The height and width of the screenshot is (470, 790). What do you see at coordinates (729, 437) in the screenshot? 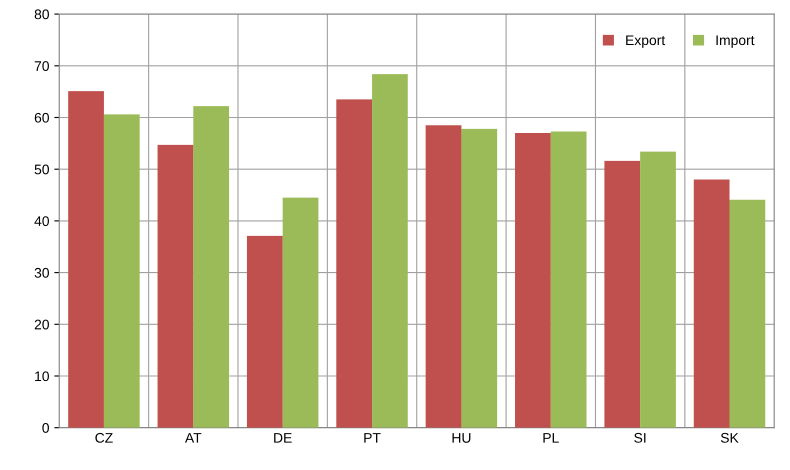
I see `x-tick-label: SK` at bounding box center [729, 437].